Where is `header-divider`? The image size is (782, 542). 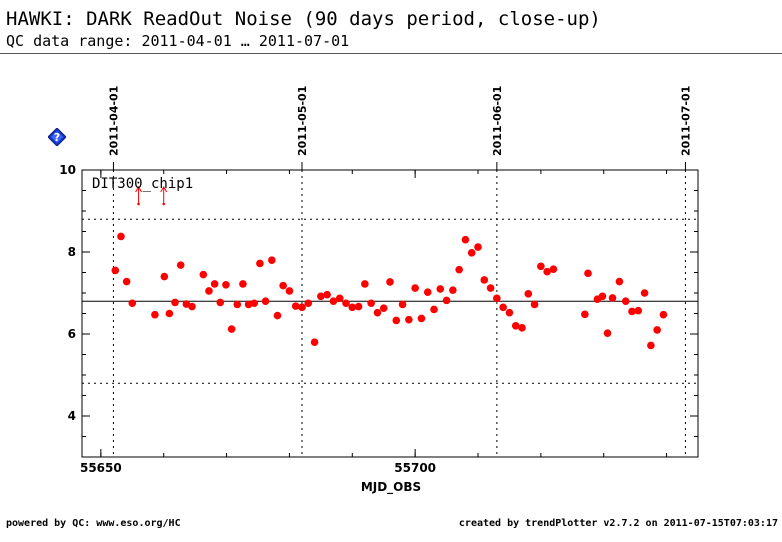
header-divider is located at coordinates (391, 53).